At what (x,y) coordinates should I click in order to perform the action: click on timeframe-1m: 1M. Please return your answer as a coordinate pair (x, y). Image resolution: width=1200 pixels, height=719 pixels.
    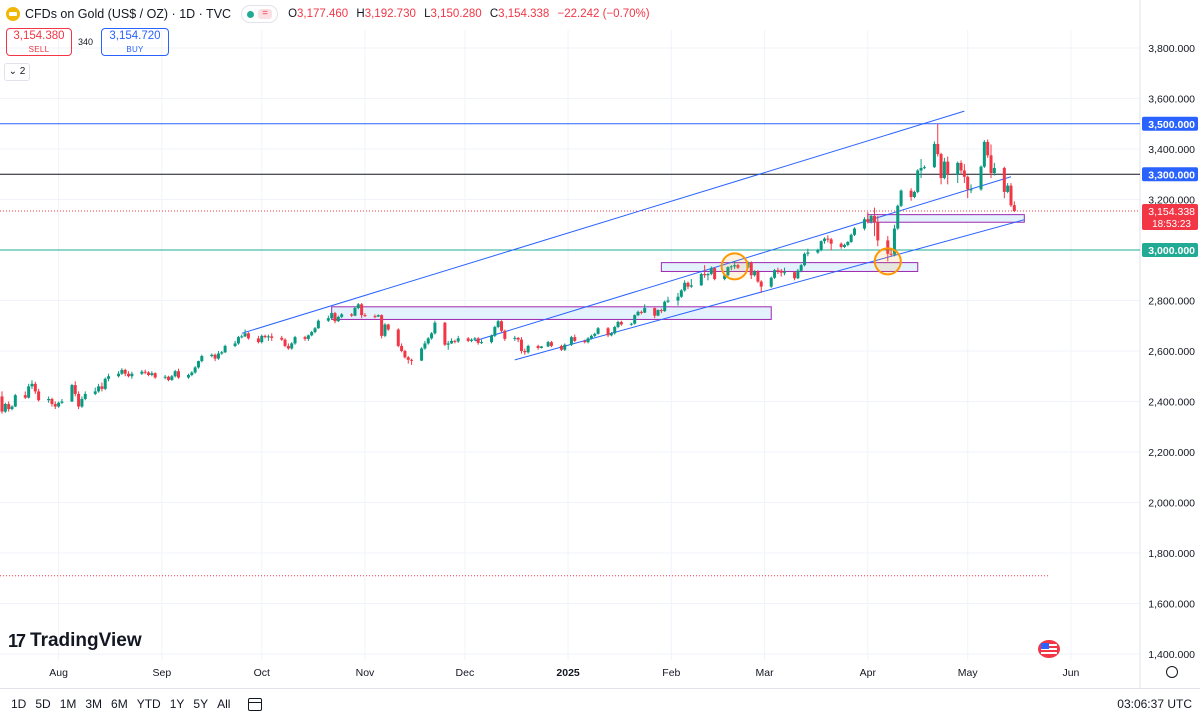
    Looking at the image, I should click on (68, 704).